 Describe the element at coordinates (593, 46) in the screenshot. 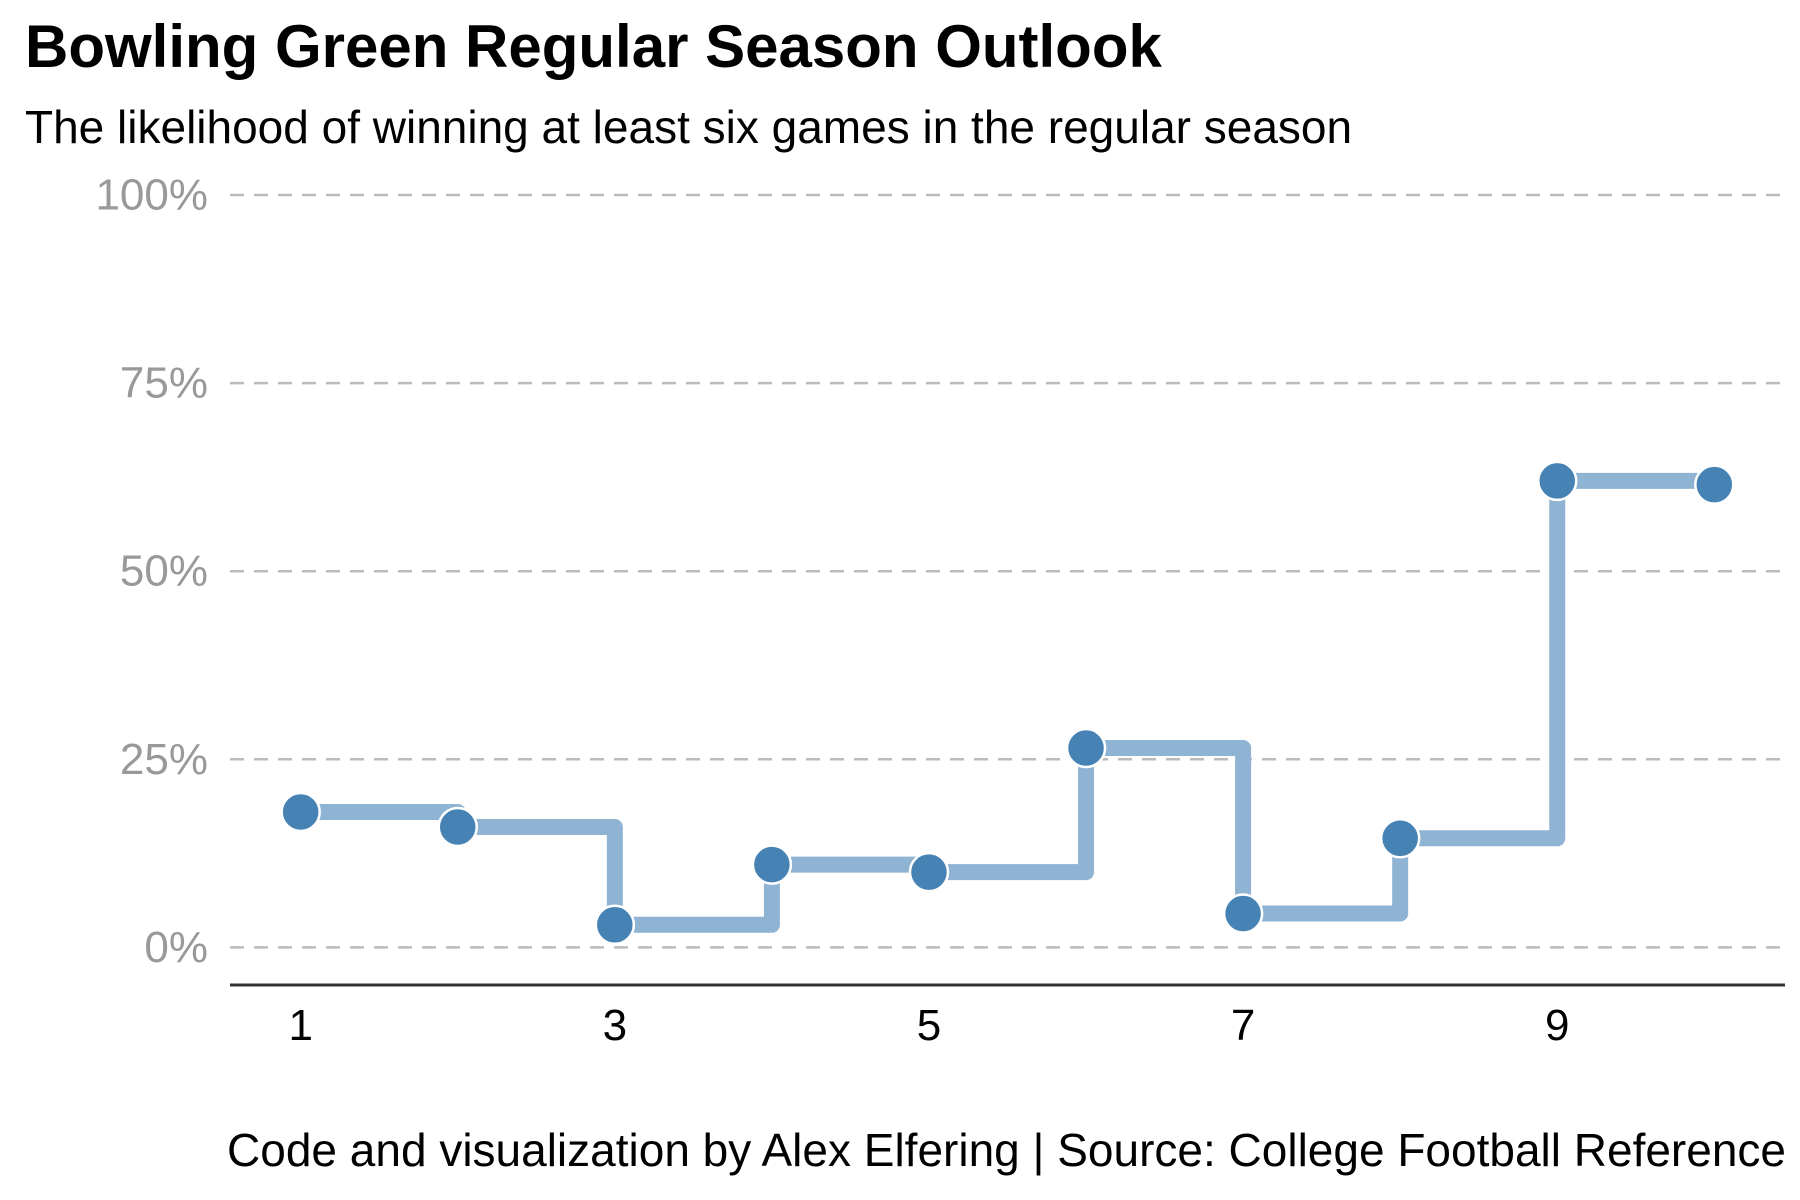

I see `chart-title: Bowling Green Regular Season Outlook` at that location.